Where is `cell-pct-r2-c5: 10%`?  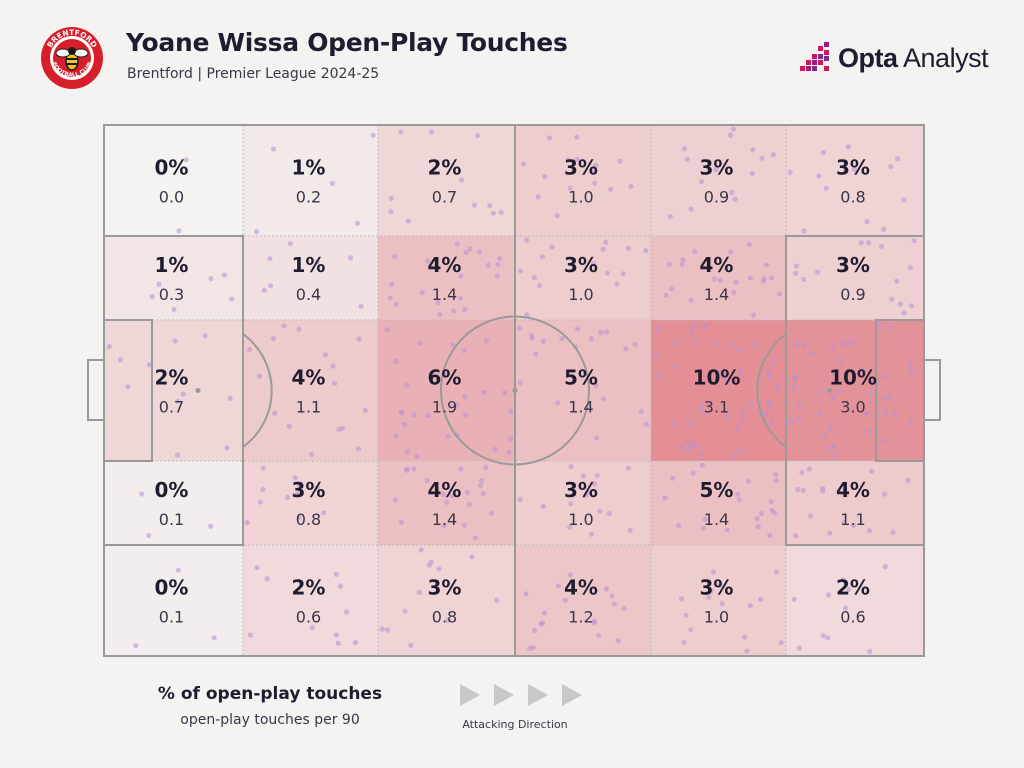
cell-pct-r2-c5: 10% is located at coordinates (853, 378).